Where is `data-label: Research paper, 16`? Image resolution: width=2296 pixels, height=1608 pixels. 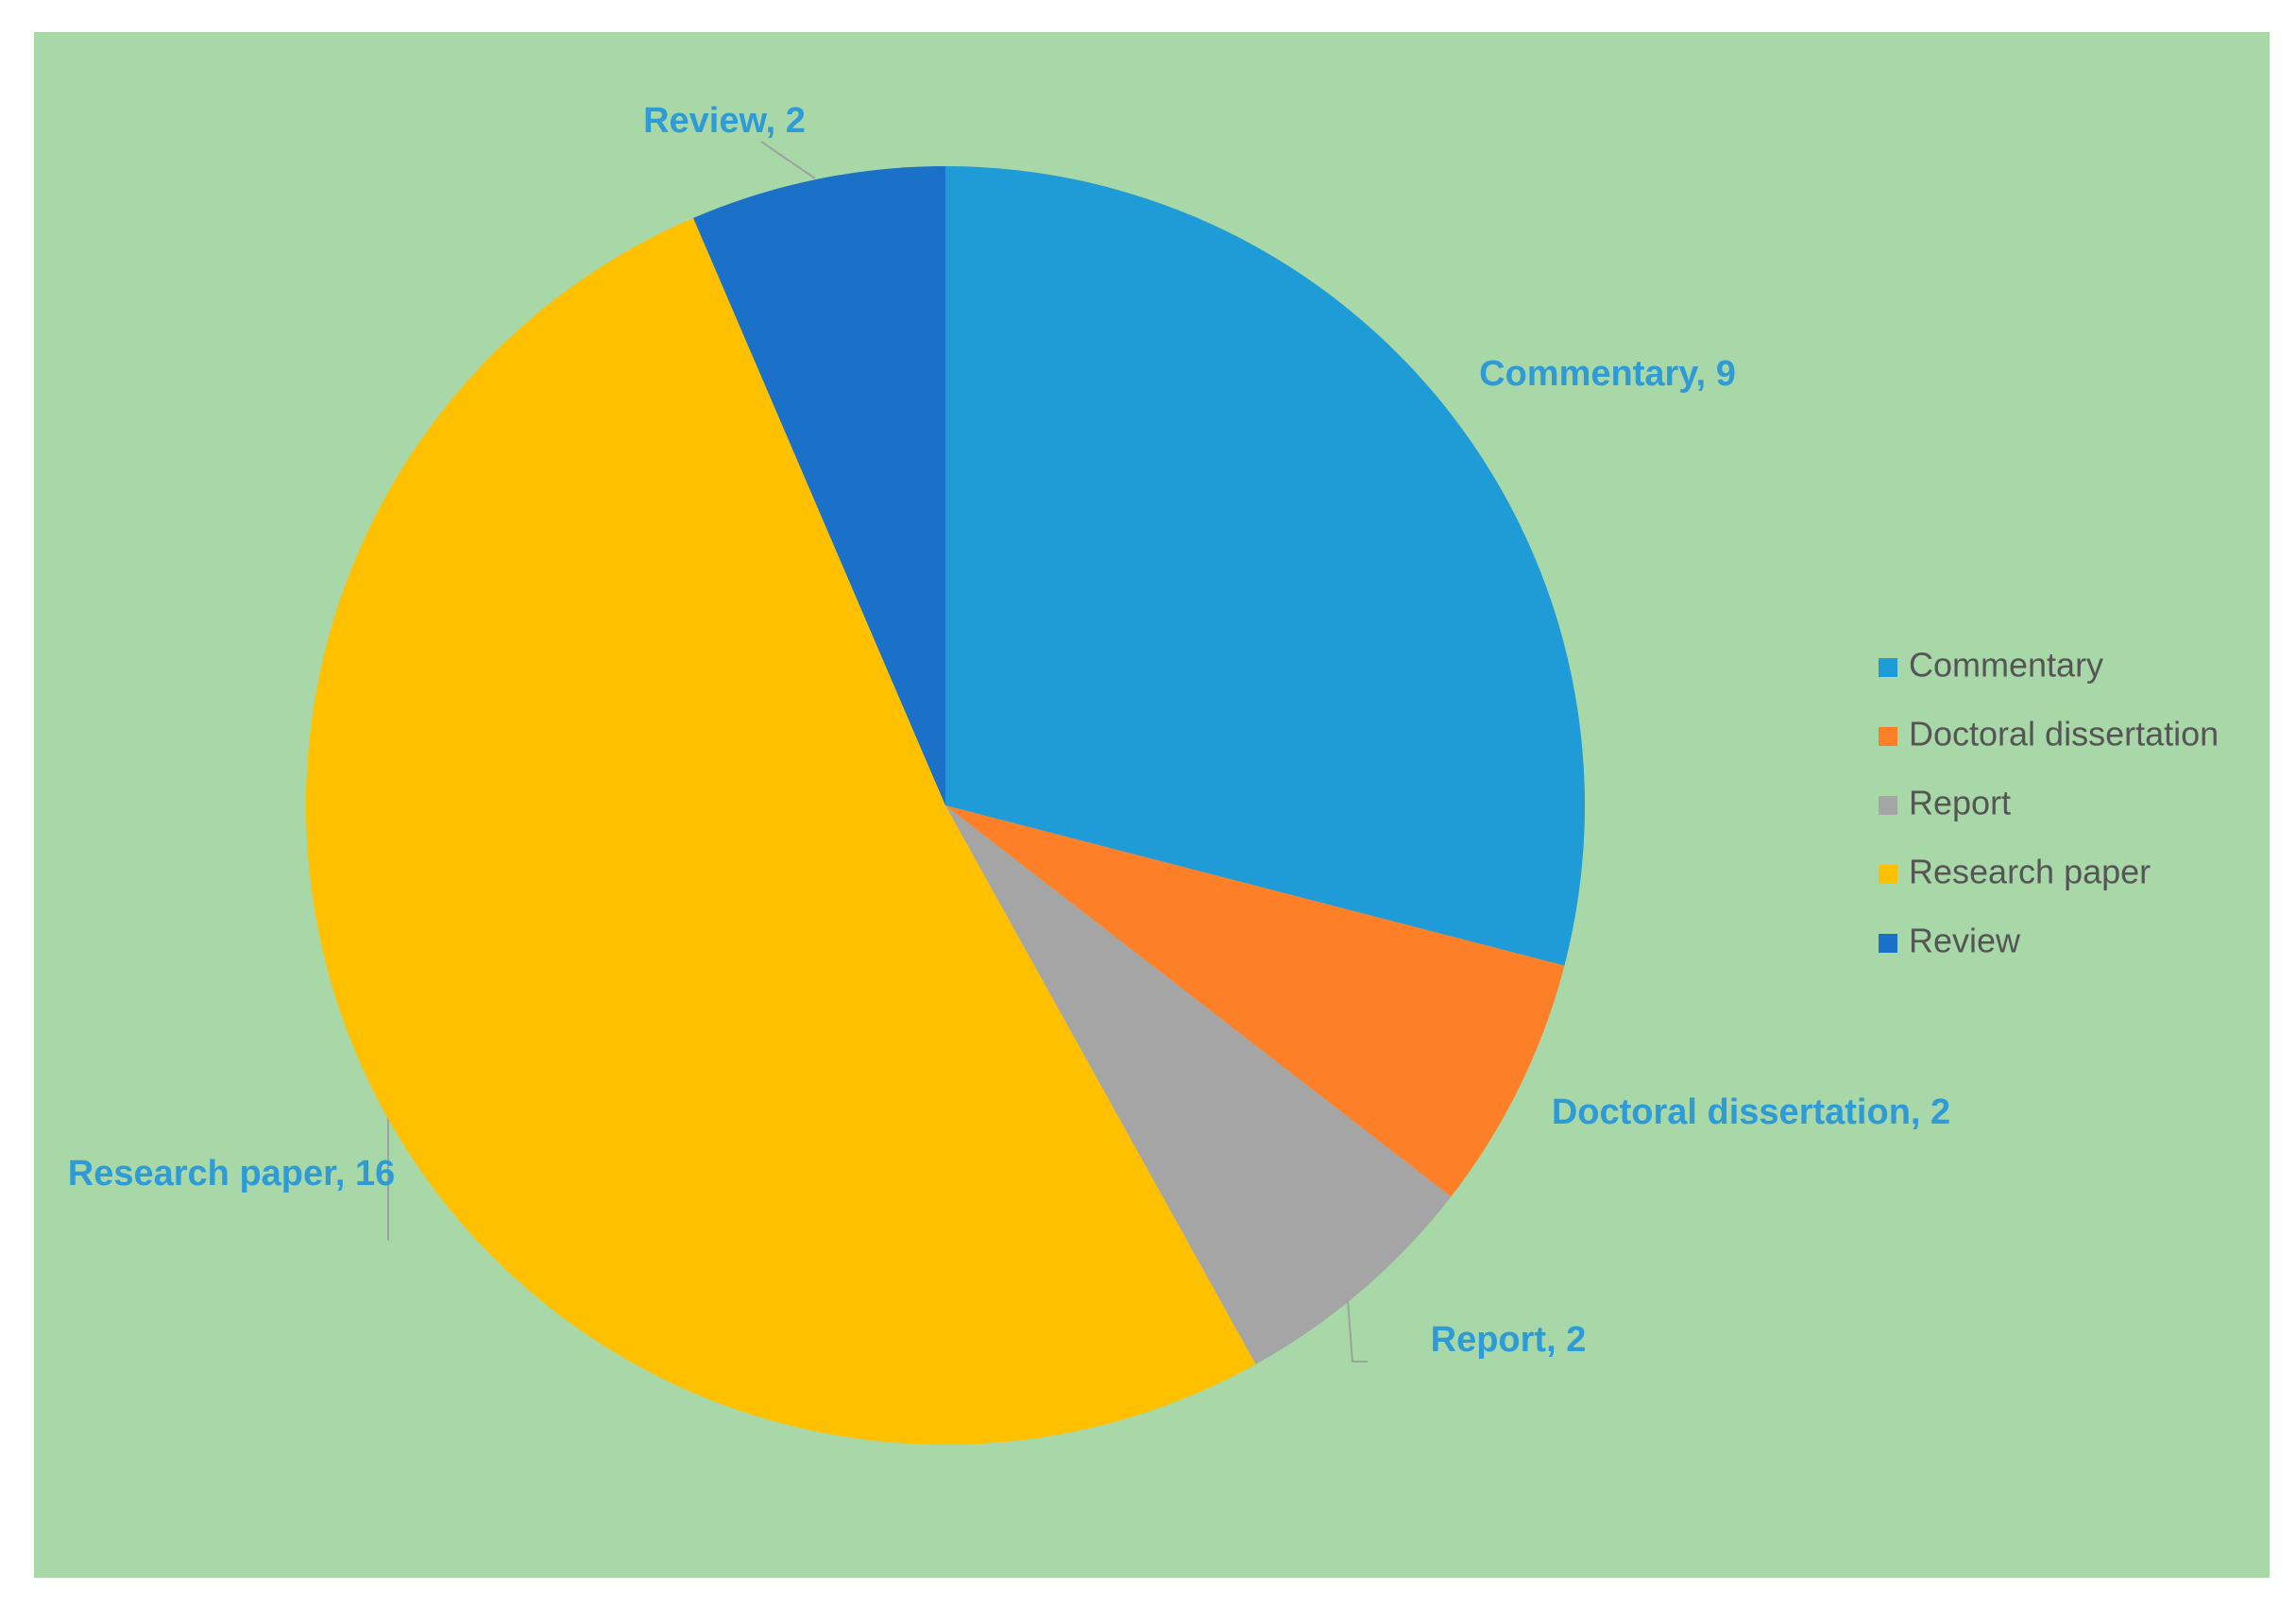 data-label: Research paper, 16 is located at coordinates (232, 1173).